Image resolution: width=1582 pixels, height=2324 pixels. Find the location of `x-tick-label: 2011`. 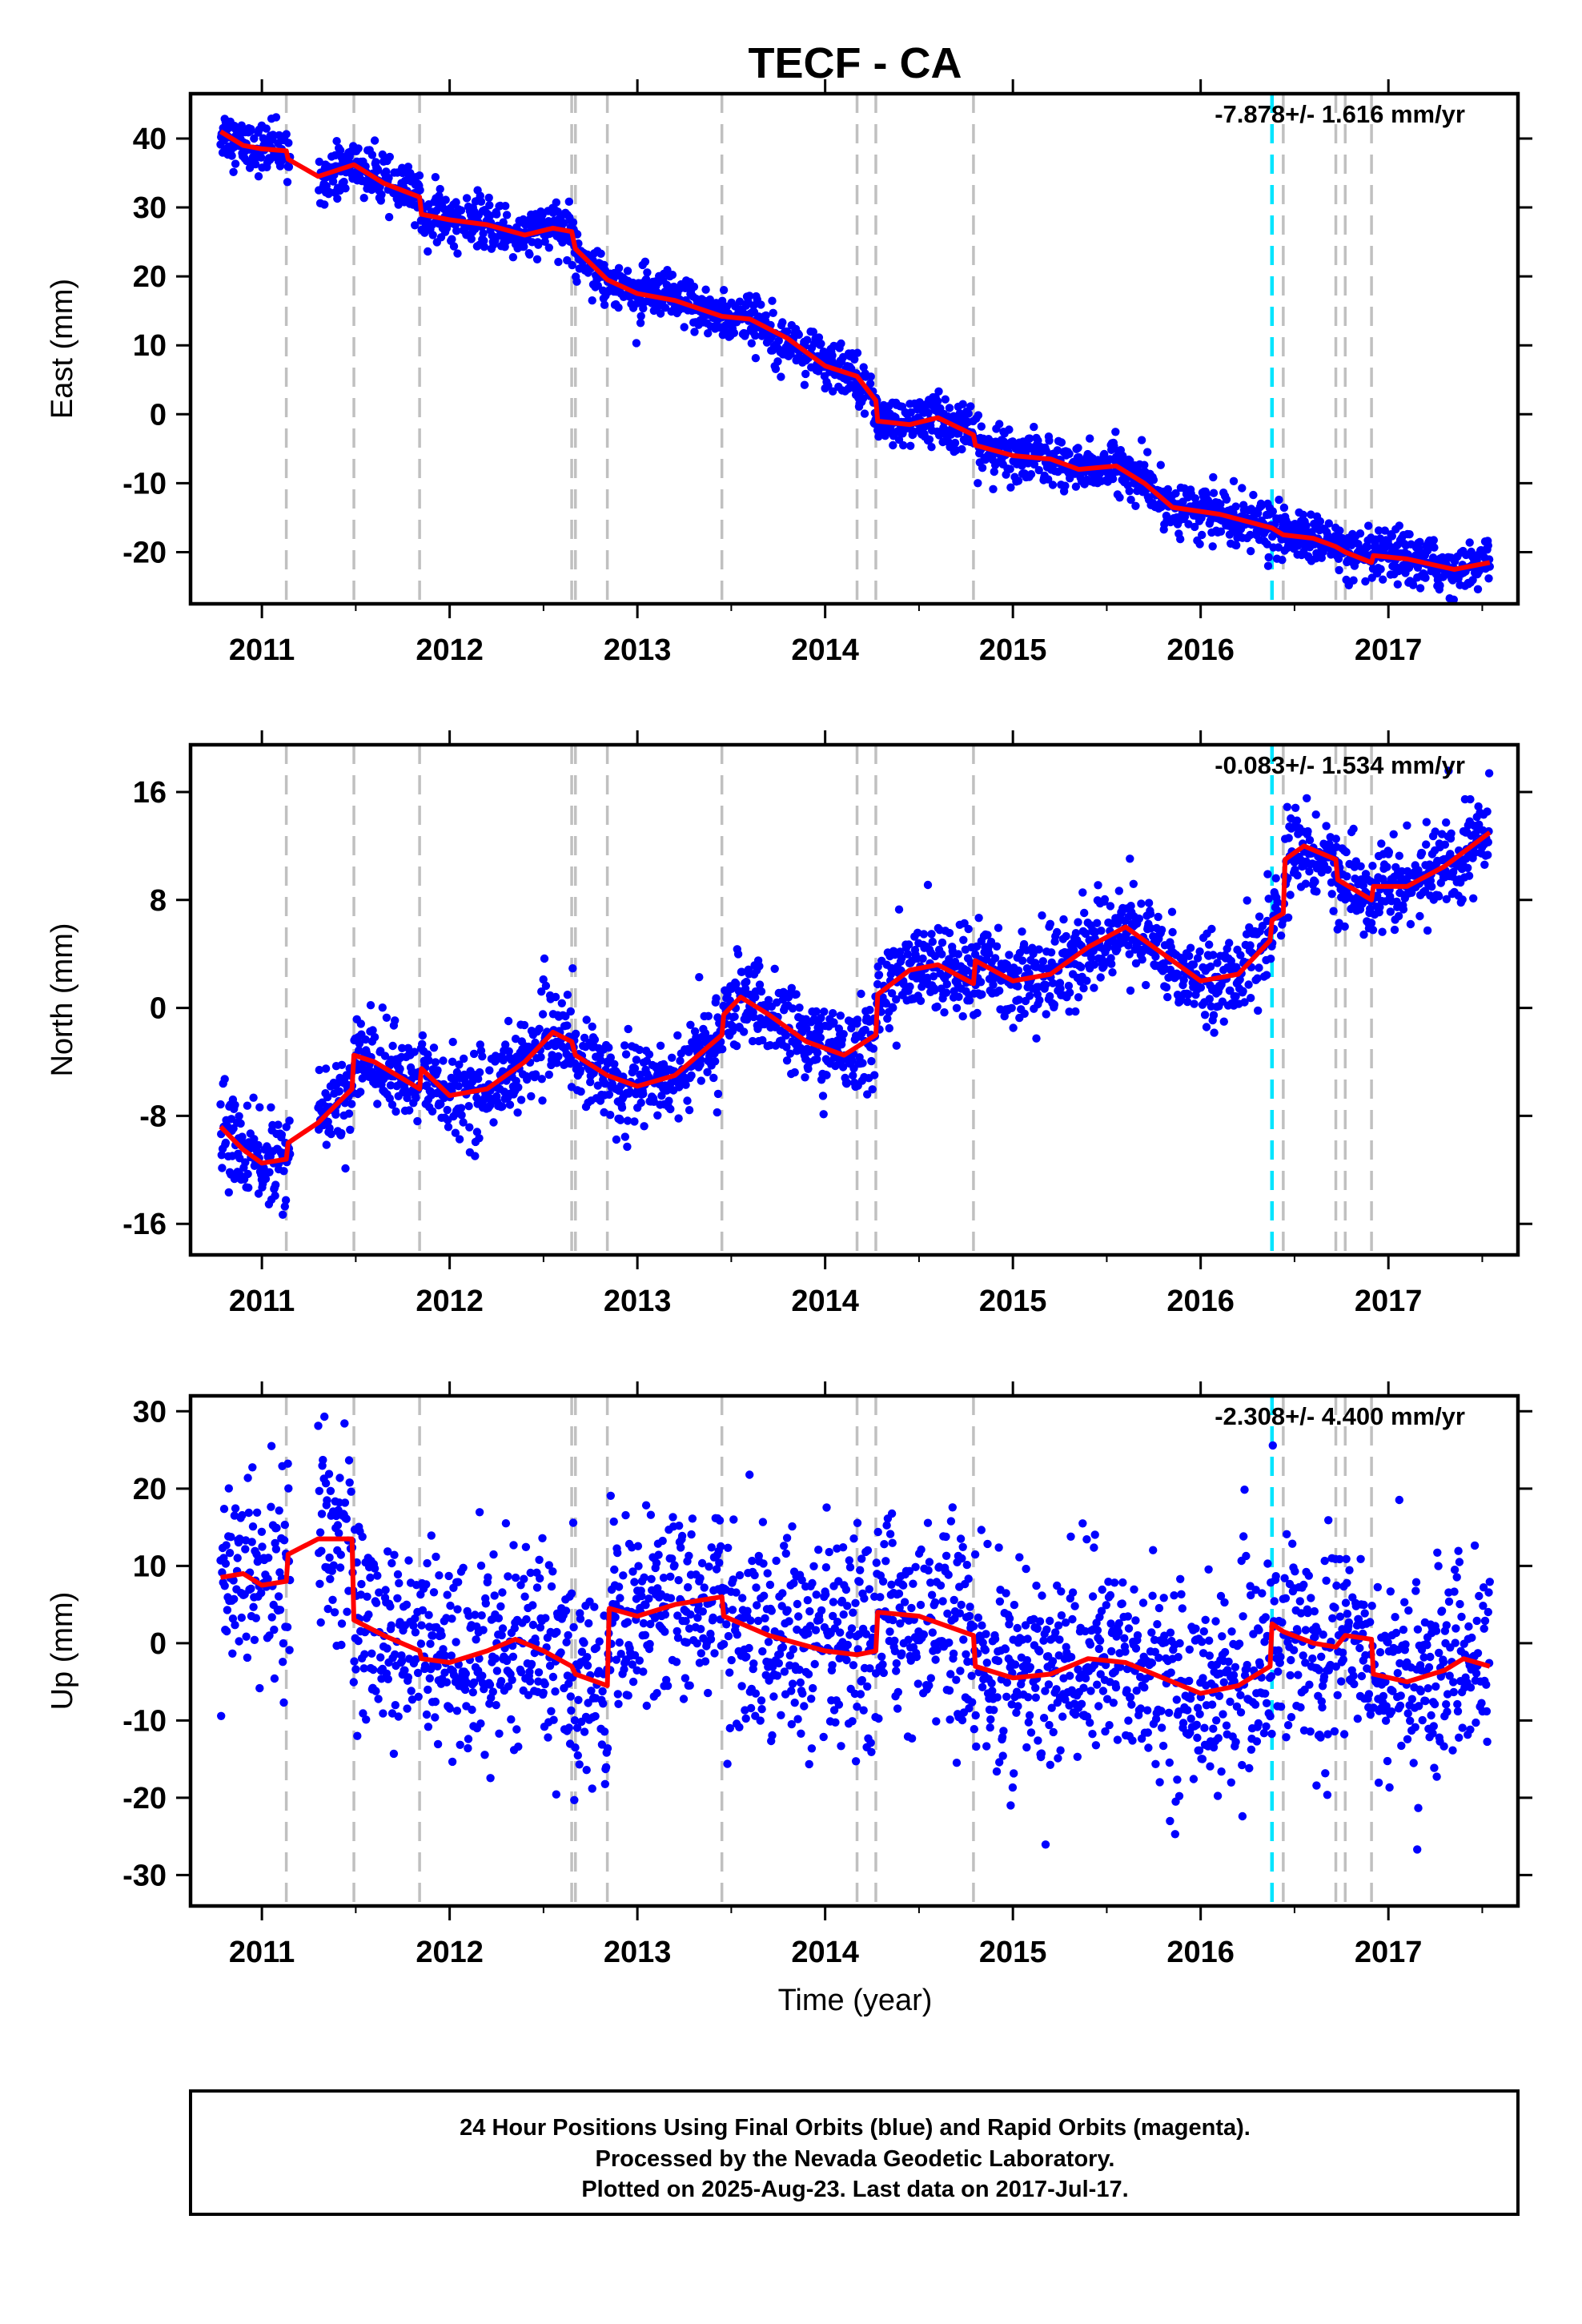

x-tick-label: 2011 is located at coordinates (262, 1301).